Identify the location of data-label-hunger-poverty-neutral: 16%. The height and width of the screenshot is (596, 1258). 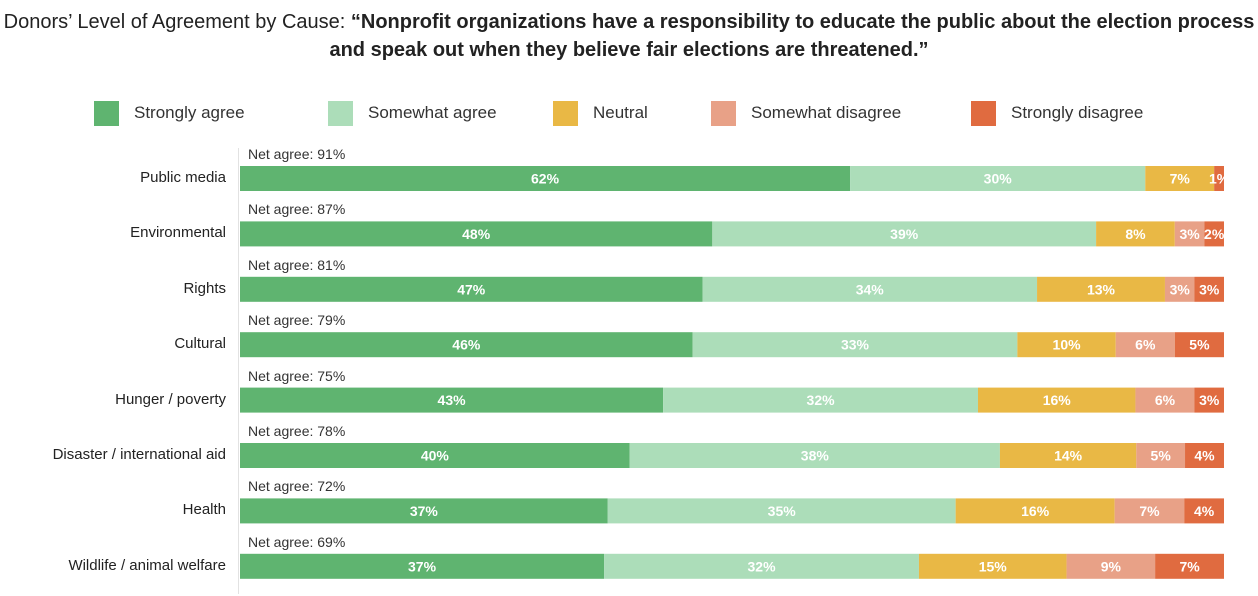
(1057, 400).